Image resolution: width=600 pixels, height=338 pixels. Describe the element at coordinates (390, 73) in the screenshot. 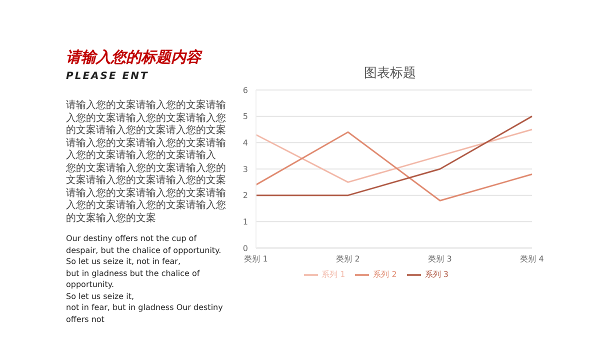

I see `chart-title: 图表标题` at that location.